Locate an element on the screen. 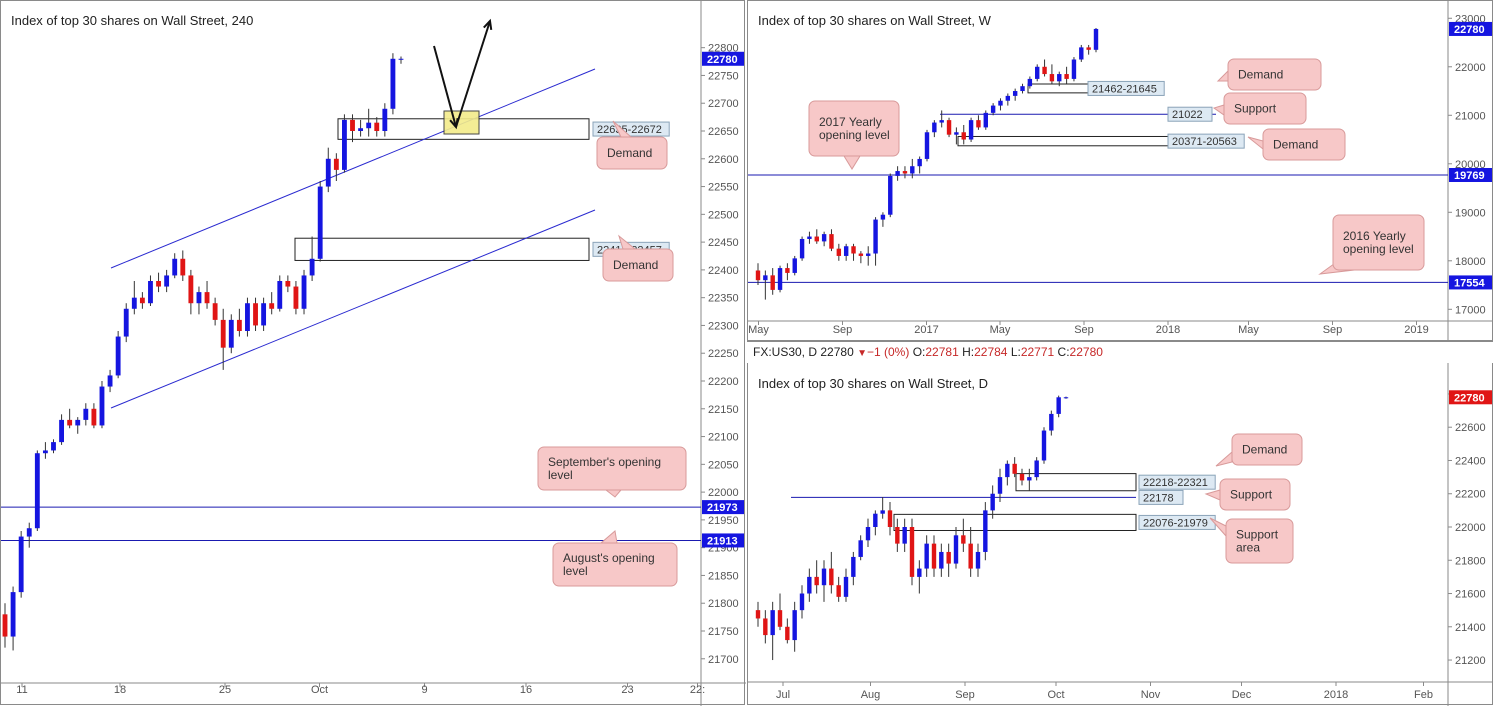 The width and height of the screenshot is (1493, 706). y-tick-label: 19000 is located at coordinates (1470, 213).